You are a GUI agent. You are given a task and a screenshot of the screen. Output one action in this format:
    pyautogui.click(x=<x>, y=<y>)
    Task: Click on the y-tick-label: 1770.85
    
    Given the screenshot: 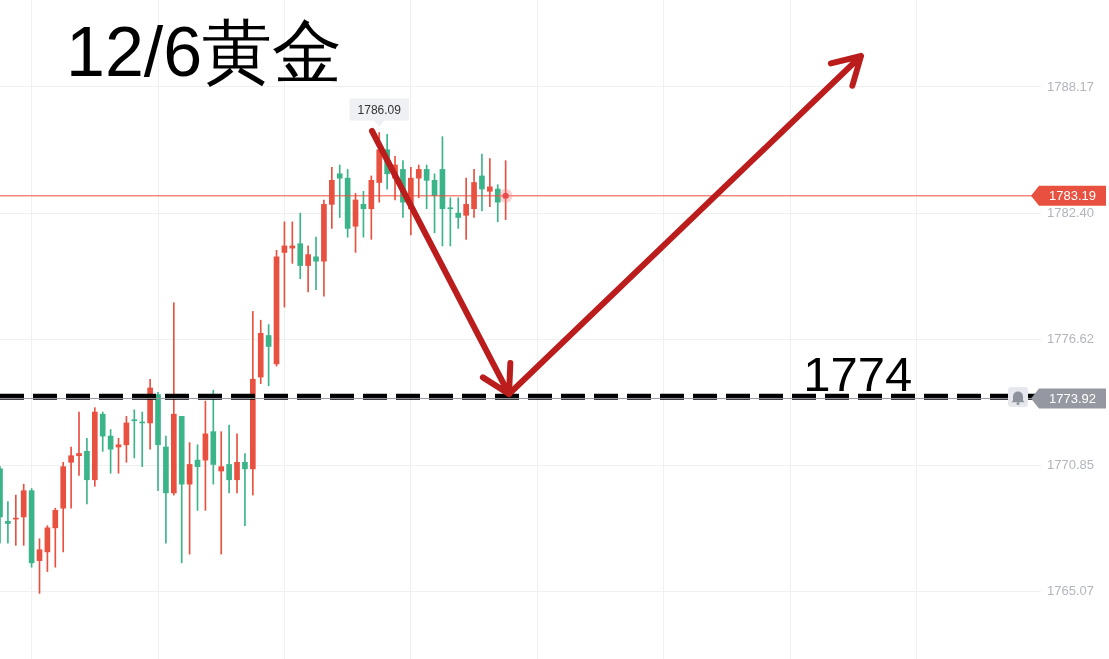 What is the action you would take?
    pyautogui.click(x=1070, y=465)
    